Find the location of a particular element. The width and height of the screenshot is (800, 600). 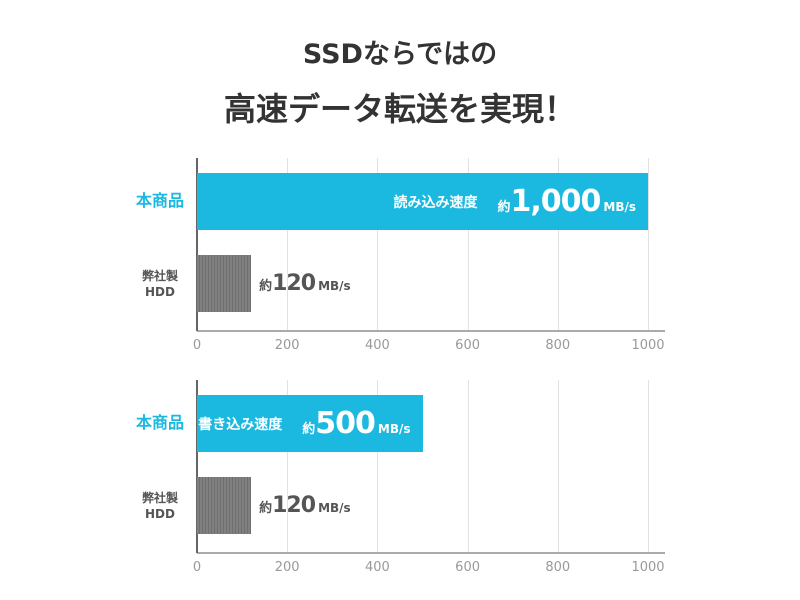

metric-label: 書き込み速度 is located at coordinates (240, 424).